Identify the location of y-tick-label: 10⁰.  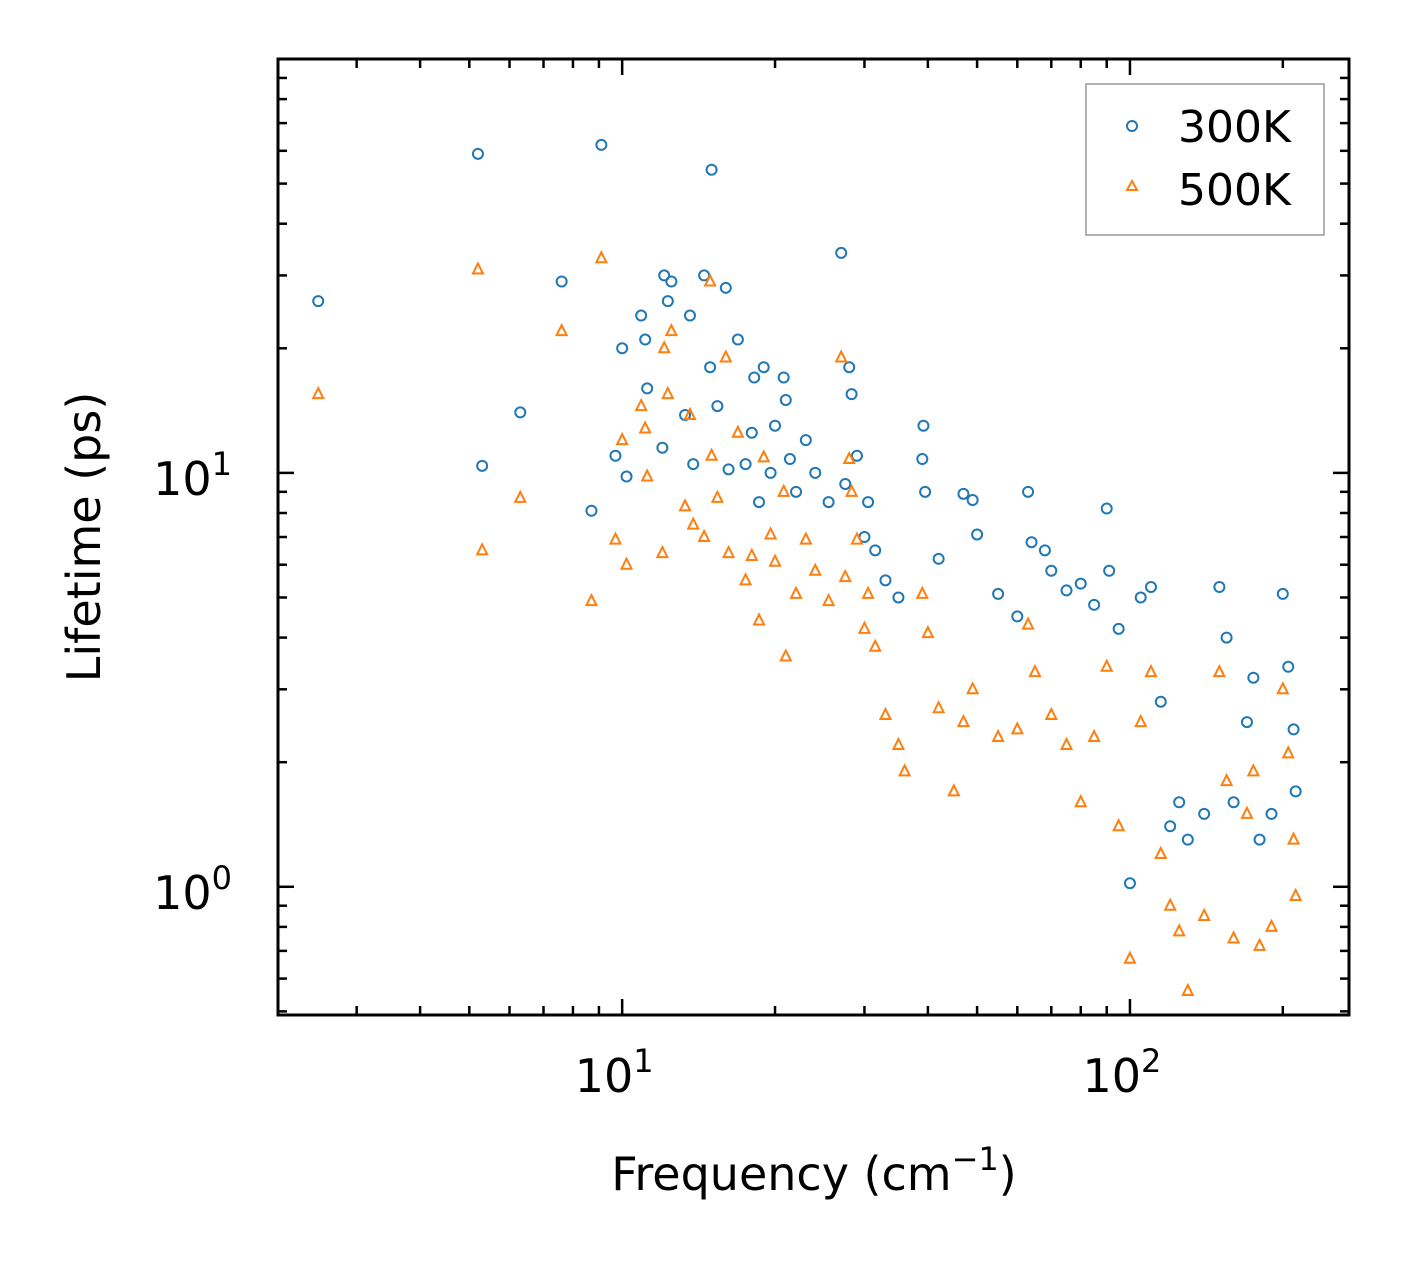
(192, 889).